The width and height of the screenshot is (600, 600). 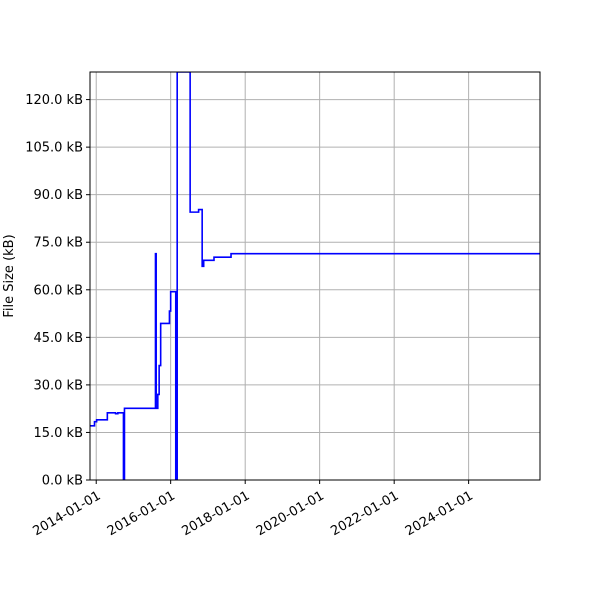 What do you see at coordinates (54, 148) in the screenshot?
I see `y-tick-label: 105.0 kB` at bounding box center [54, 148].